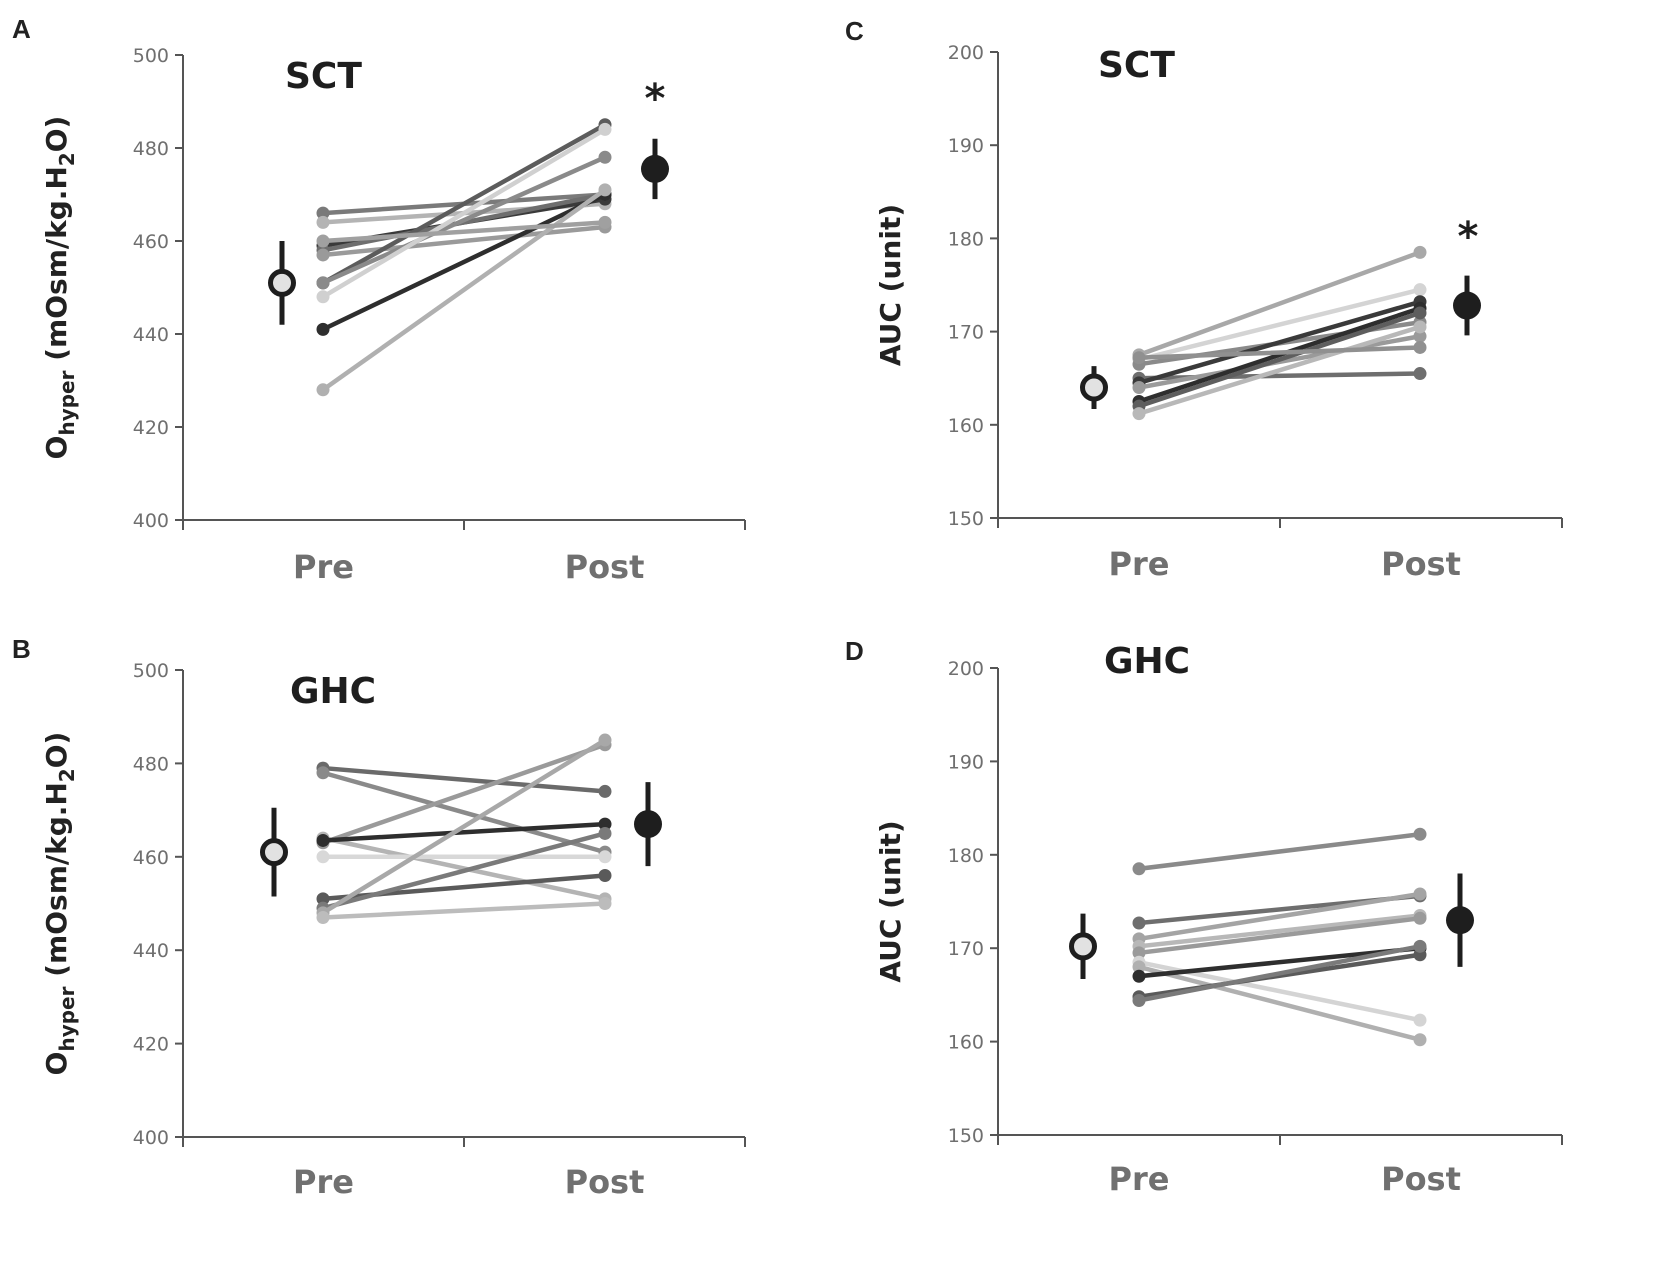  I want to click on series-s9, so click(1279, 370).